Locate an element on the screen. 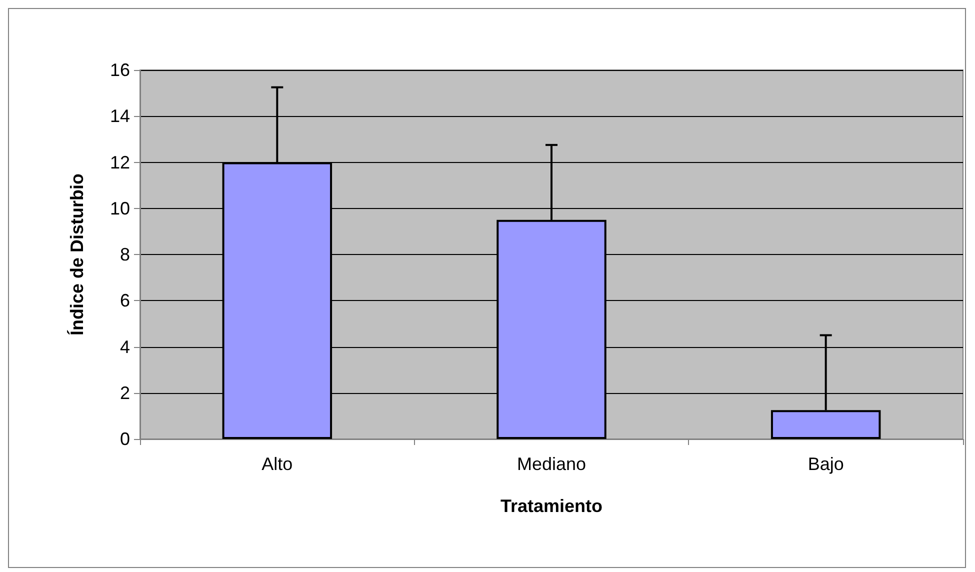  x-tick-label: Bajo is located at coordinates (826, 464).